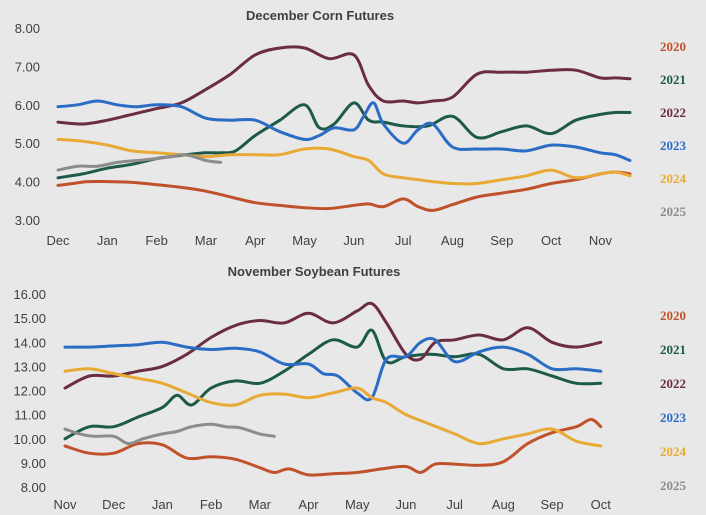 This screenshot has width=706, height=515. I want to click on y-tick-label: 5.00, so click(27, 143).